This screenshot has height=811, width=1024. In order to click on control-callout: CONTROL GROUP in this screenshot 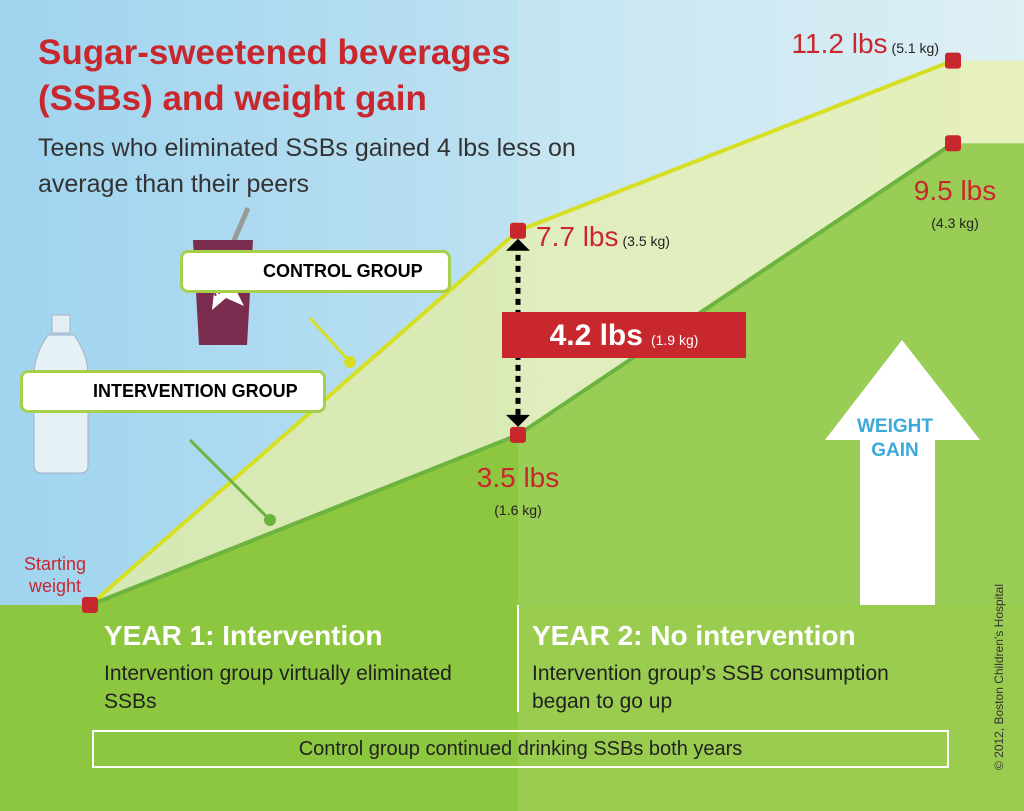, I will do `click(315, 271)`.